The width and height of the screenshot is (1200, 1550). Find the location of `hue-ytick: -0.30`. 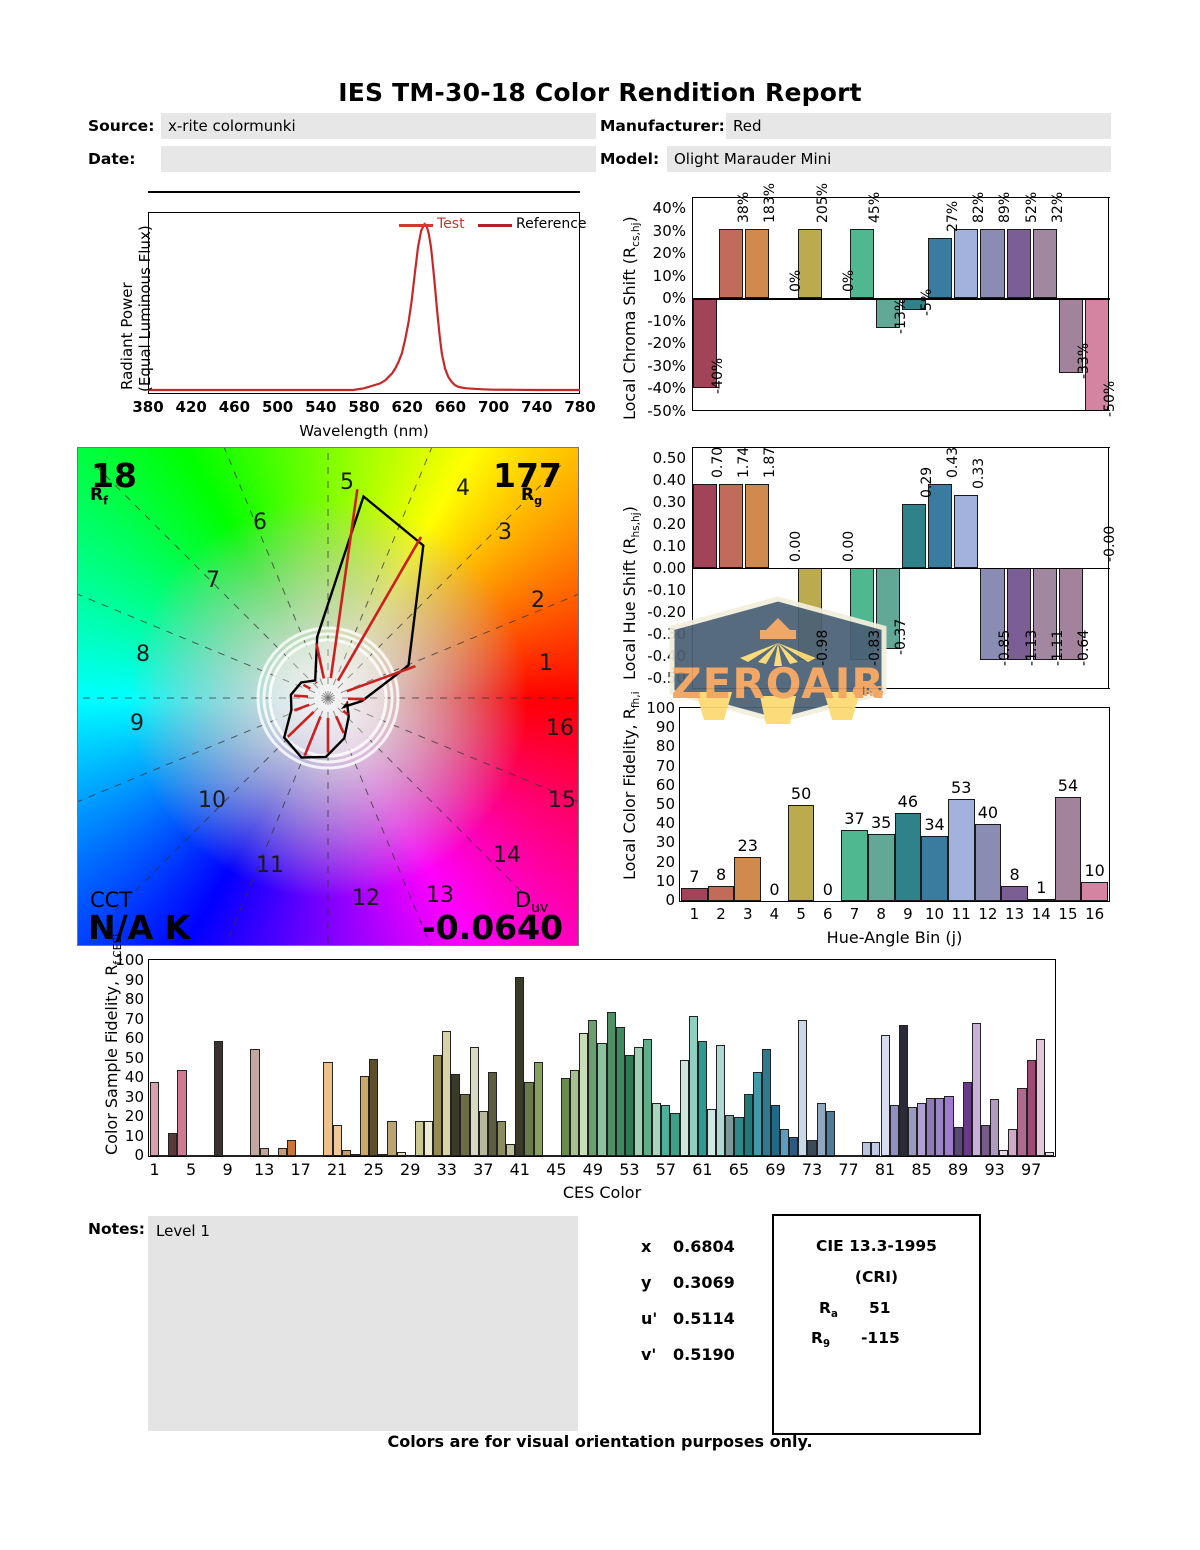

hue-ytick: -0.30 is located at coordinates (666, 634).